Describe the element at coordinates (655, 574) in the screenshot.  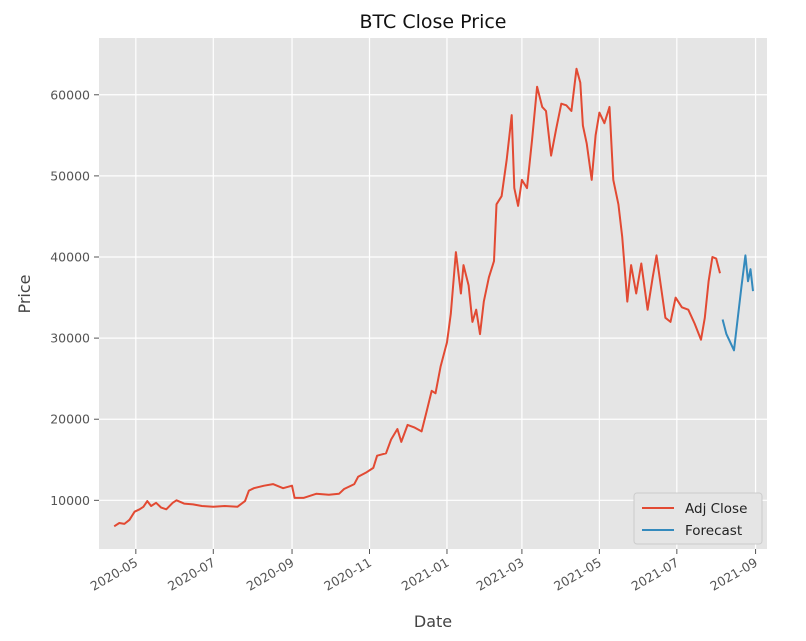
I see `x-tick-label: 2021-07` at that location.